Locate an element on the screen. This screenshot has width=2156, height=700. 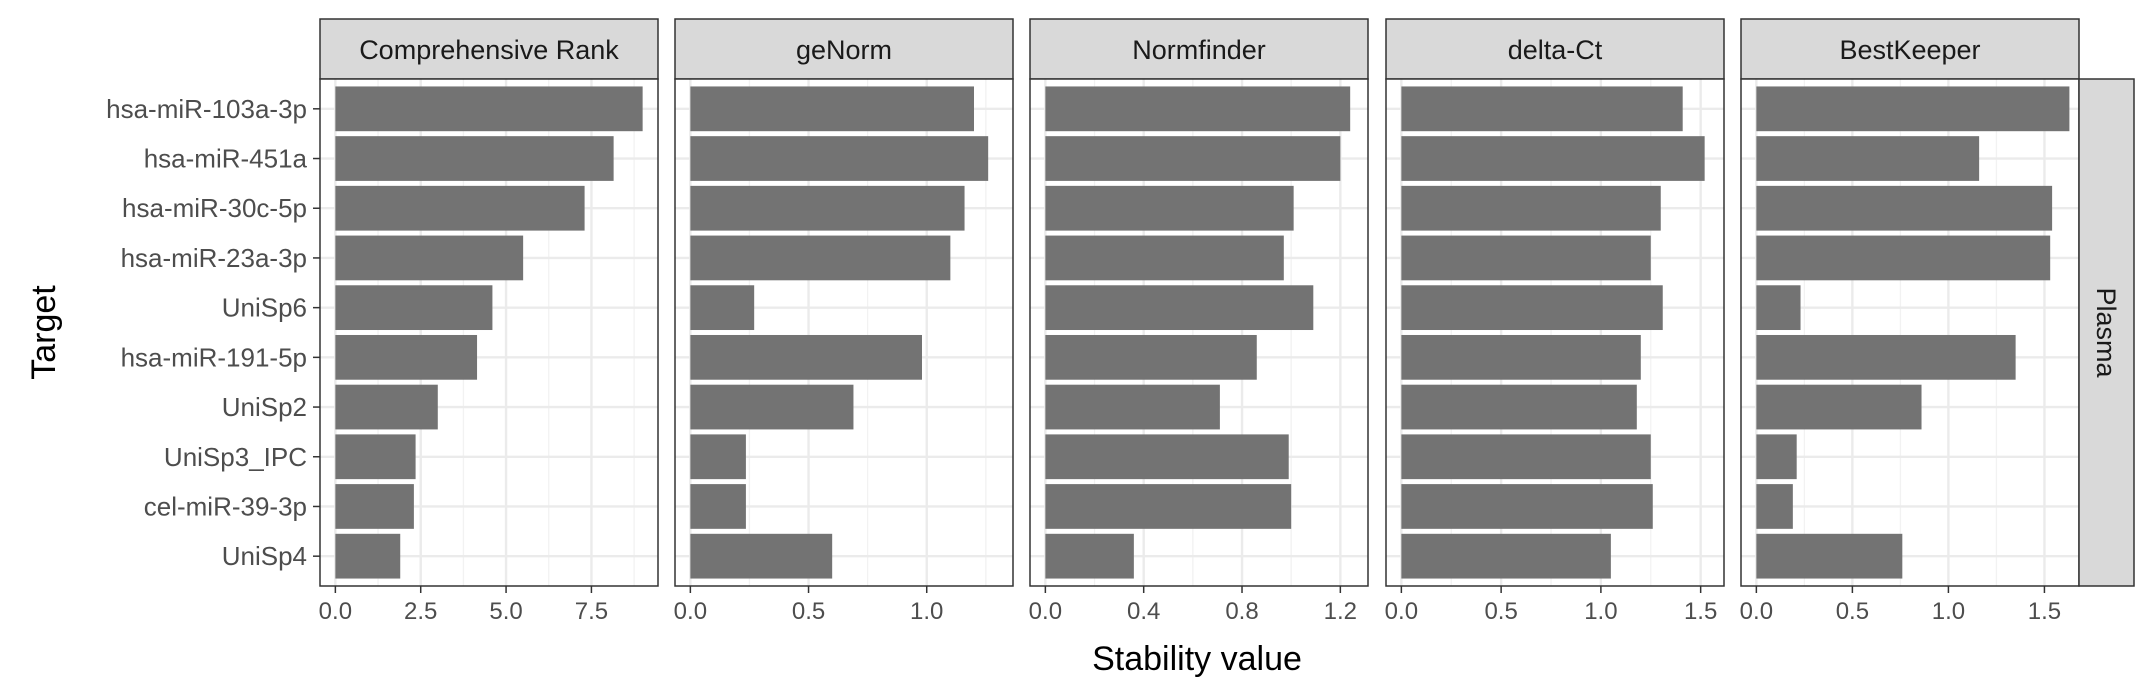
x-tick-label: 0.4 is located at coordinates (1143, 611).